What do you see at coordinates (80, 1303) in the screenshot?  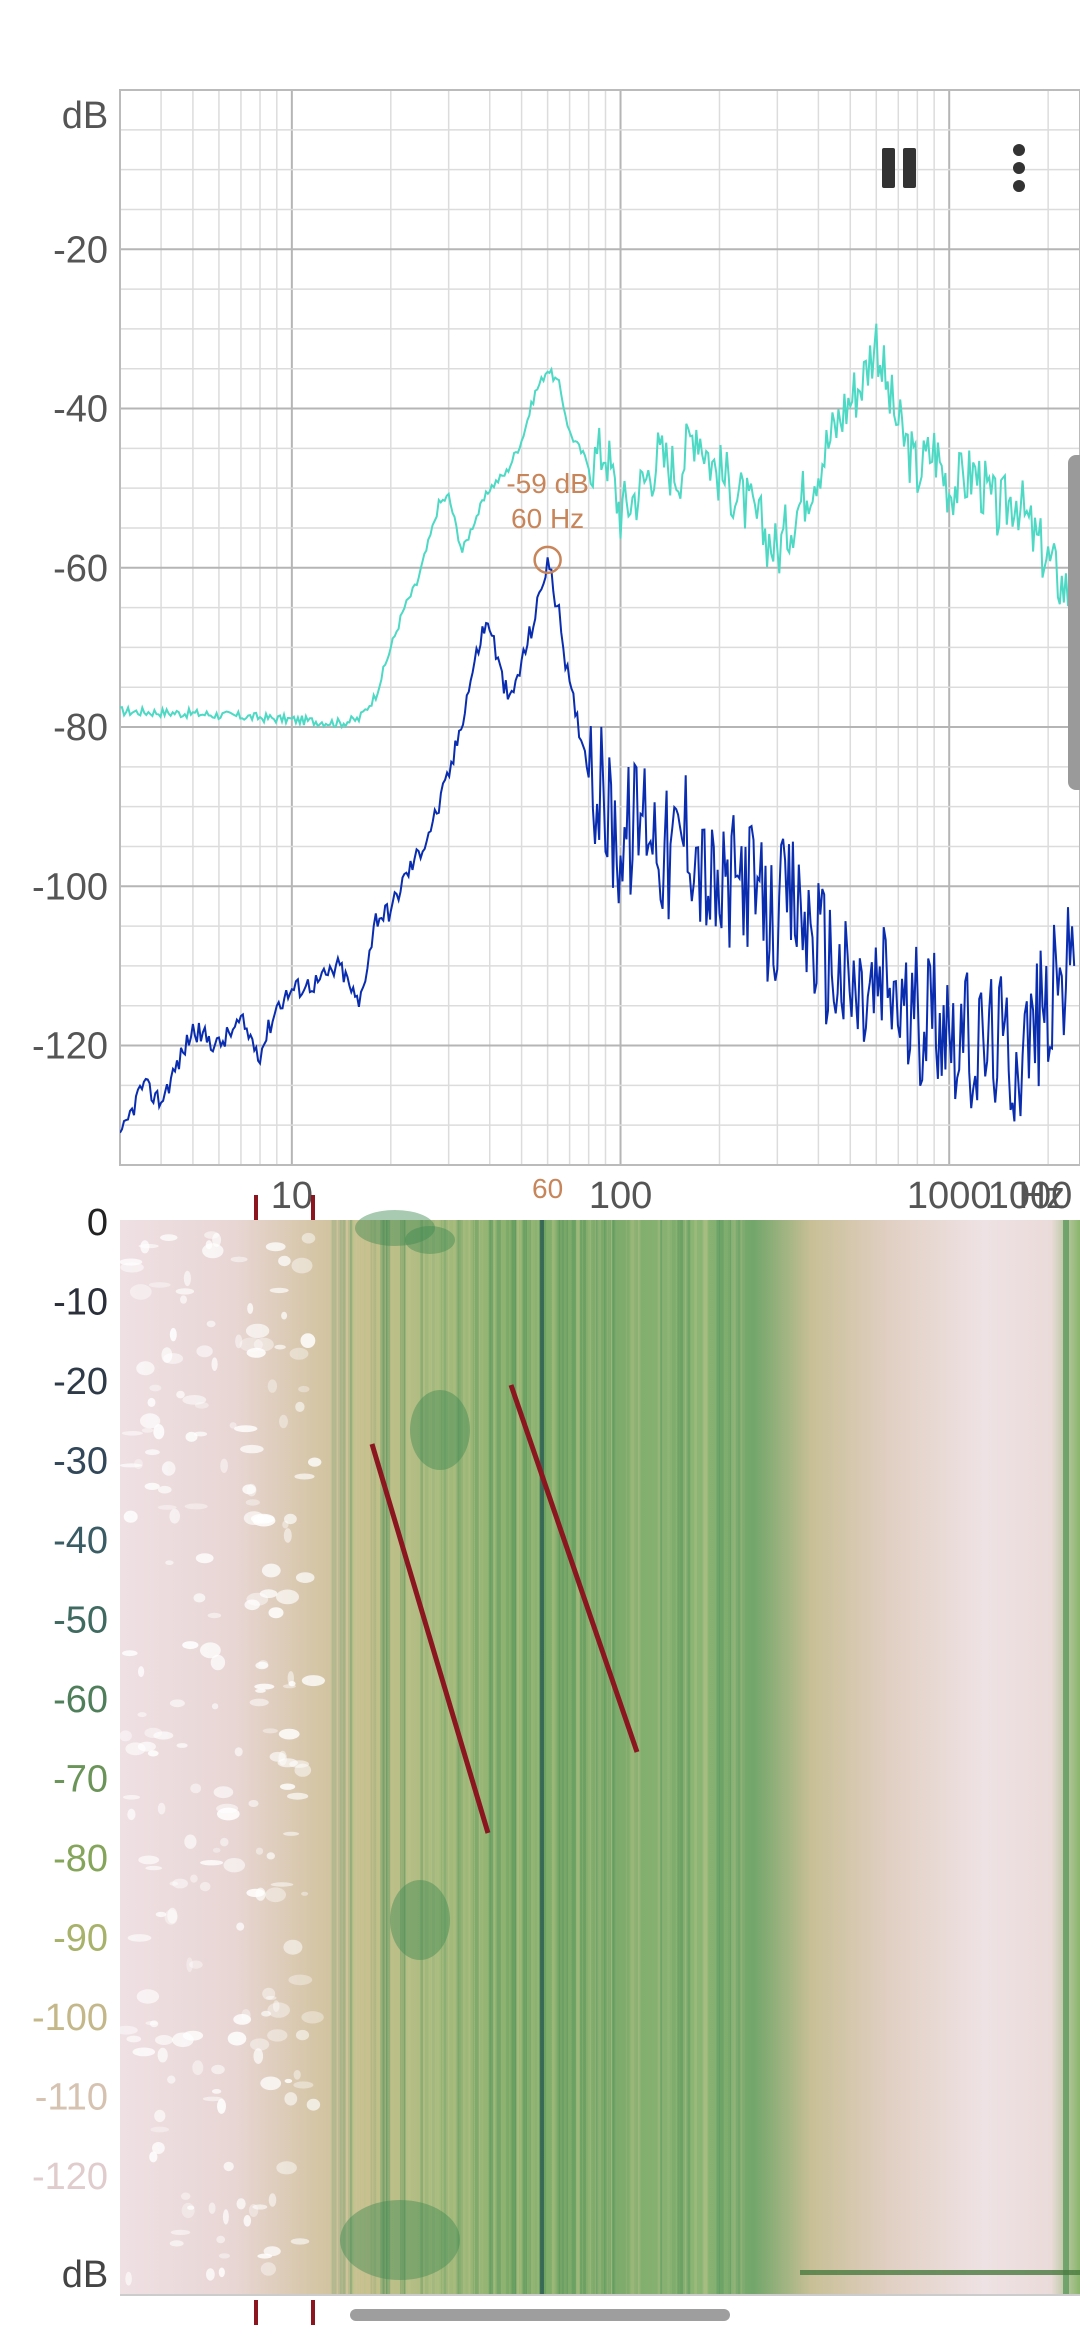 I see `spectrogram-y-tick-label: -10` at bounding box center [80, 1303].